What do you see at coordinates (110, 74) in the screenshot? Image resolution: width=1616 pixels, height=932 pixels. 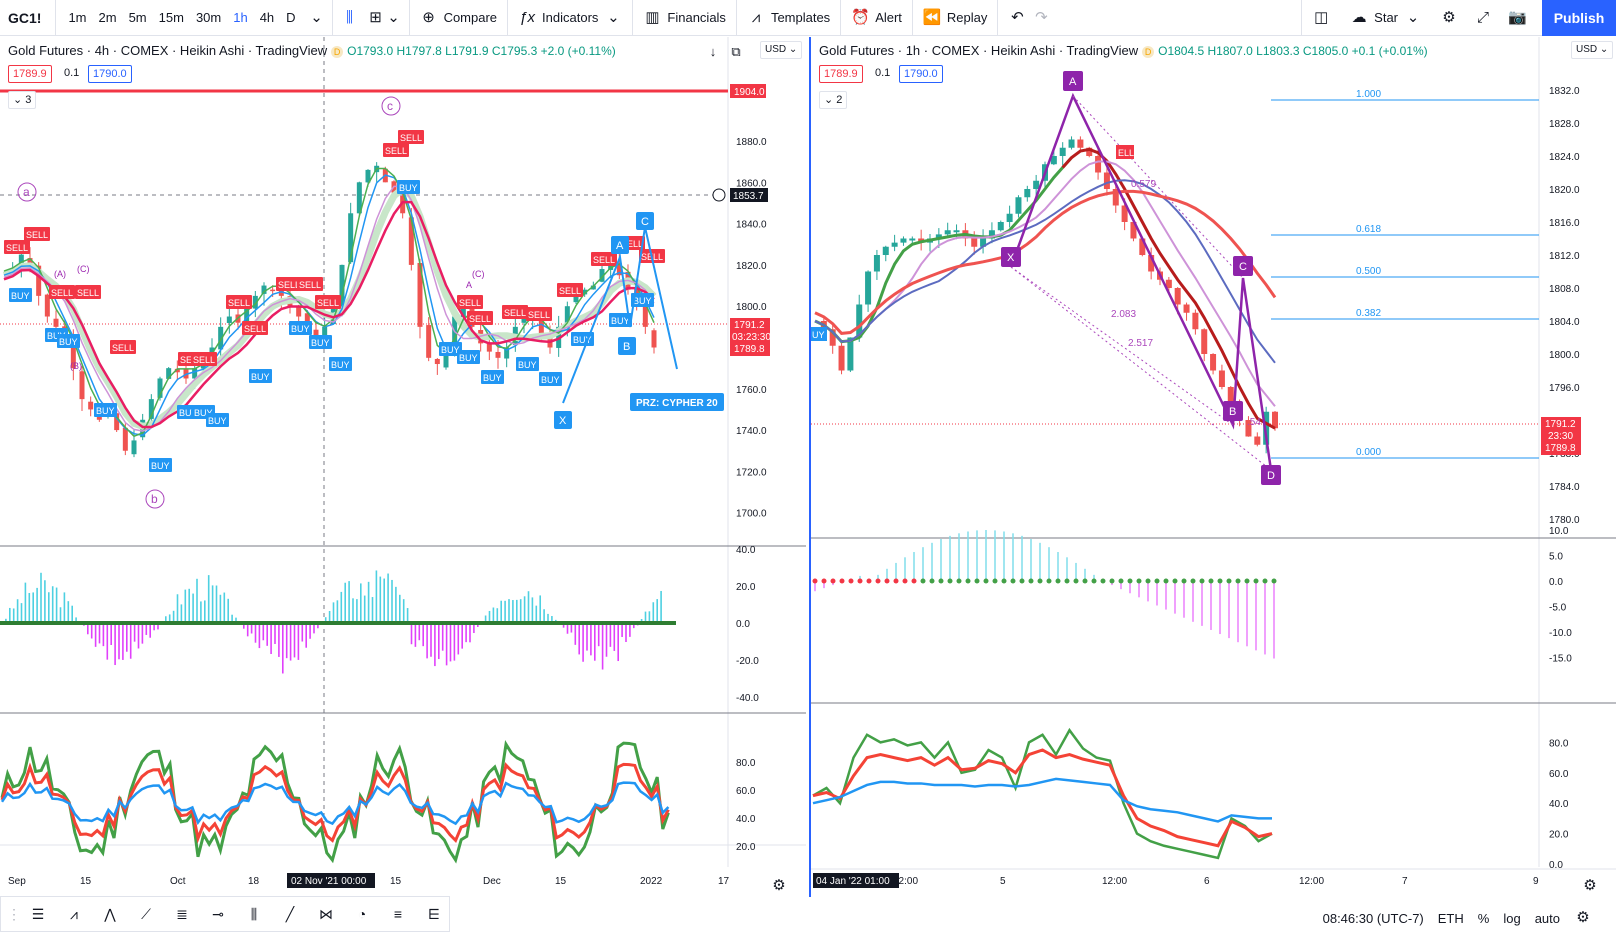 I see `left-ask-box: 1790.0` at bounding box center [110, 74].